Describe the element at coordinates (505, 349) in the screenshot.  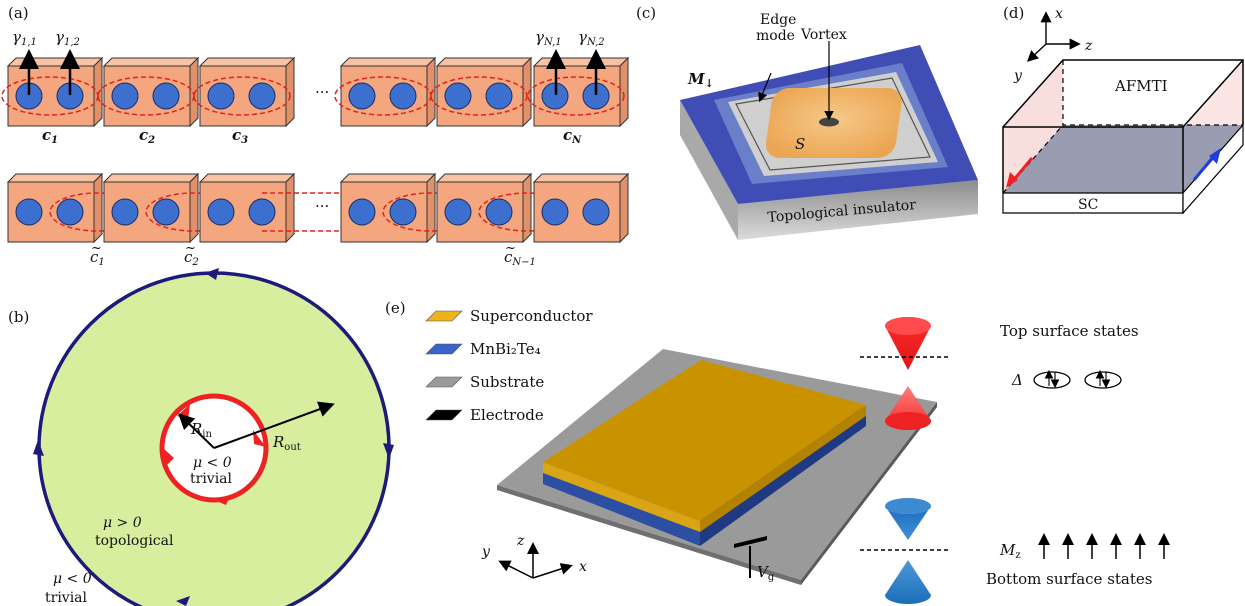
I see `legend-label: MnBi₂Te₄` at that location.